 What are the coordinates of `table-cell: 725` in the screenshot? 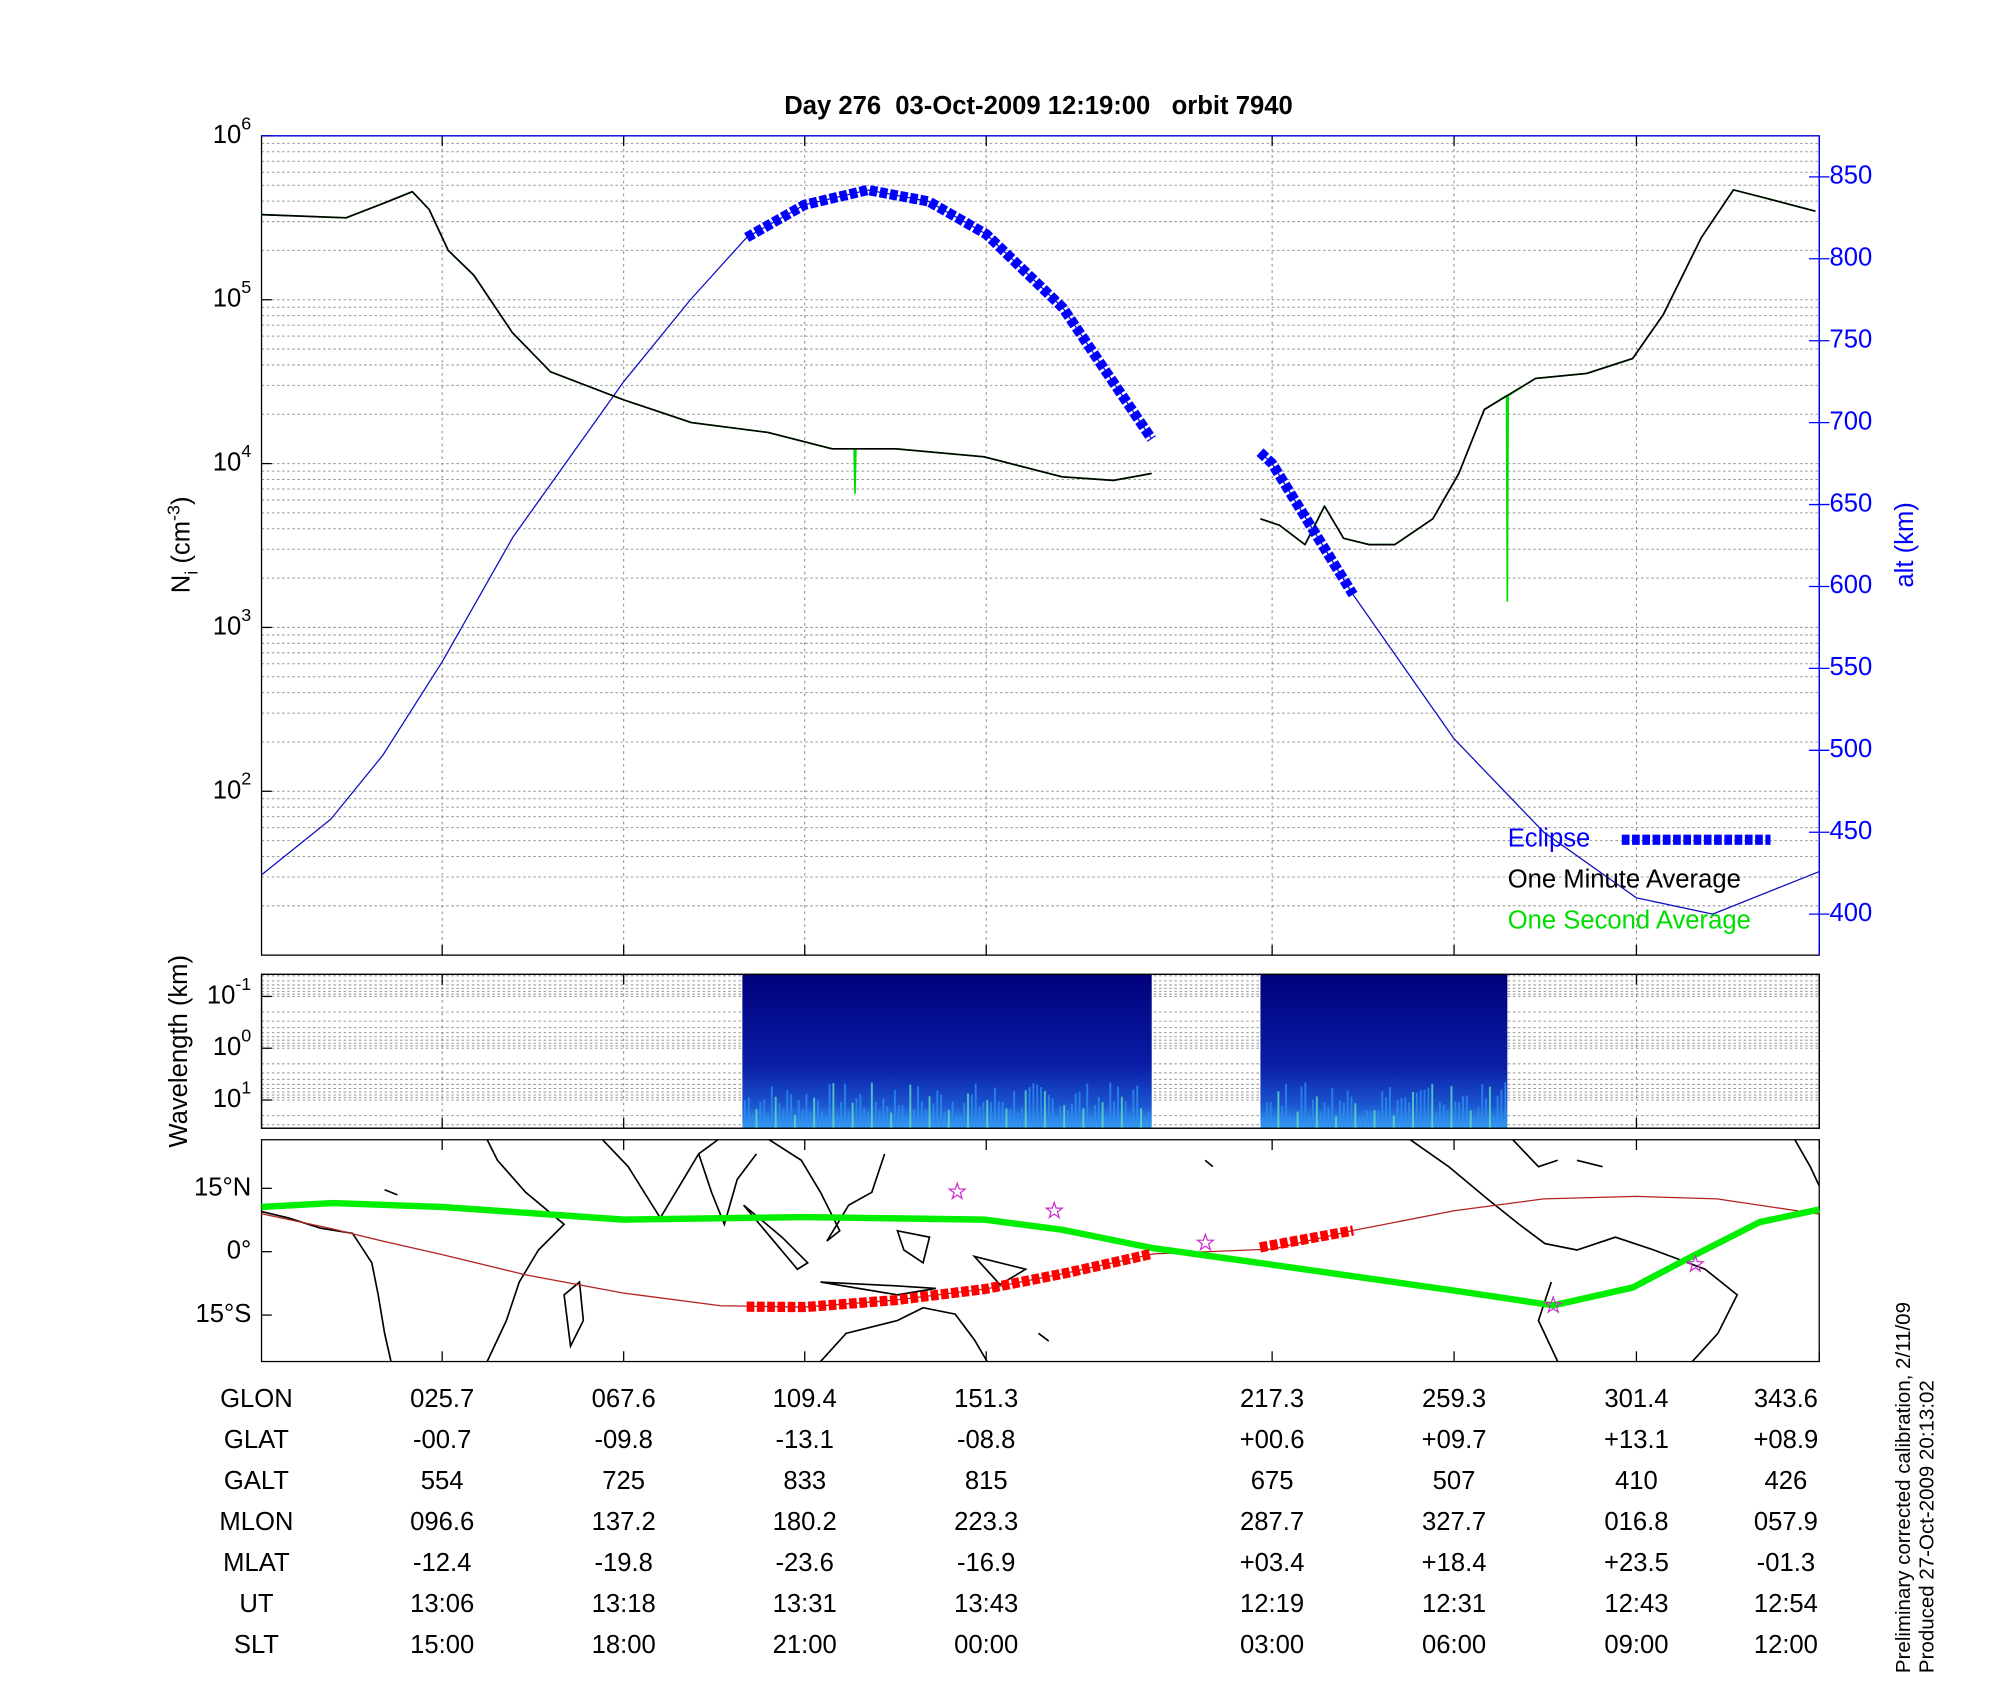 It's located at (623, 1481).